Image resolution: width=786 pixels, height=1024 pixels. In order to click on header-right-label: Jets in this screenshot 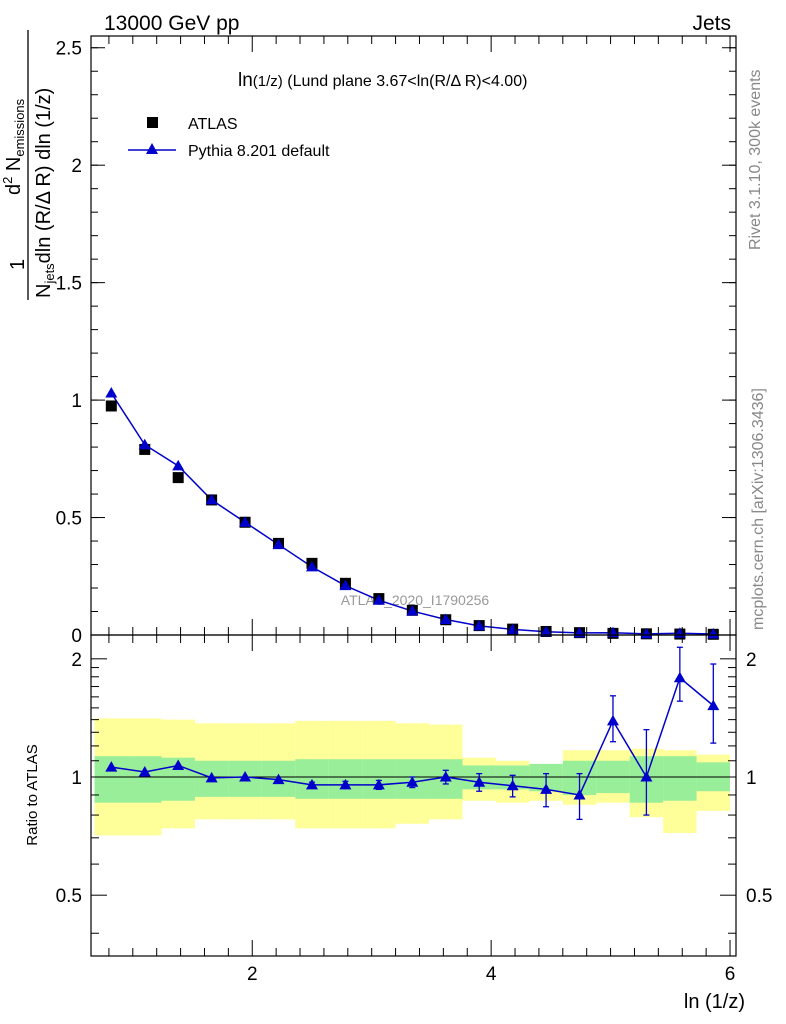, I will do `click(711, 23)`.